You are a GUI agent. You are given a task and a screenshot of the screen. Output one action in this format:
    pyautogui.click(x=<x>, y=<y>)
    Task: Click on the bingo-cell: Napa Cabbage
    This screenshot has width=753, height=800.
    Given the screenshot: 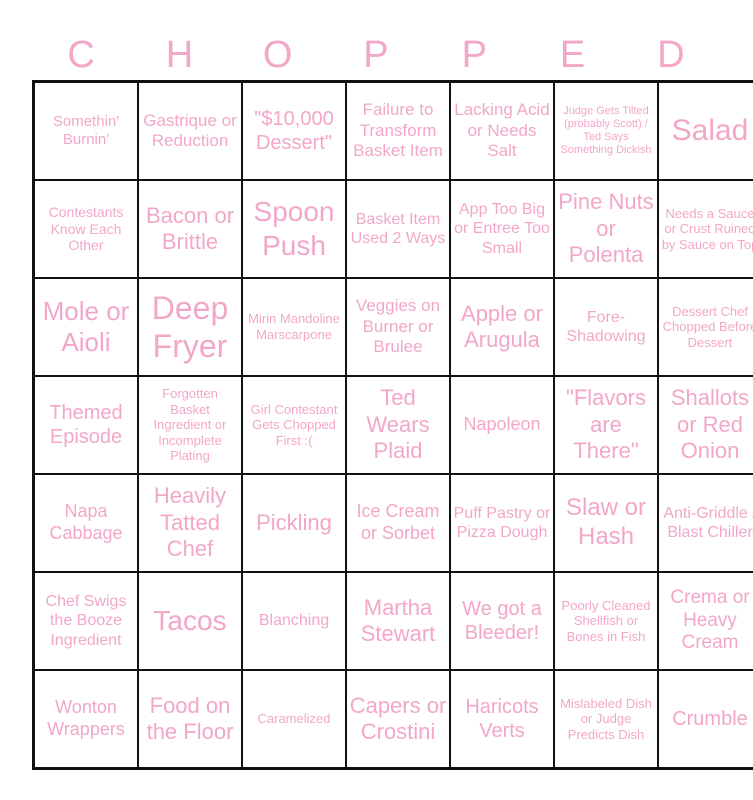 What is the action you would take?
    pyautogui.click(x=85, y=523)
    